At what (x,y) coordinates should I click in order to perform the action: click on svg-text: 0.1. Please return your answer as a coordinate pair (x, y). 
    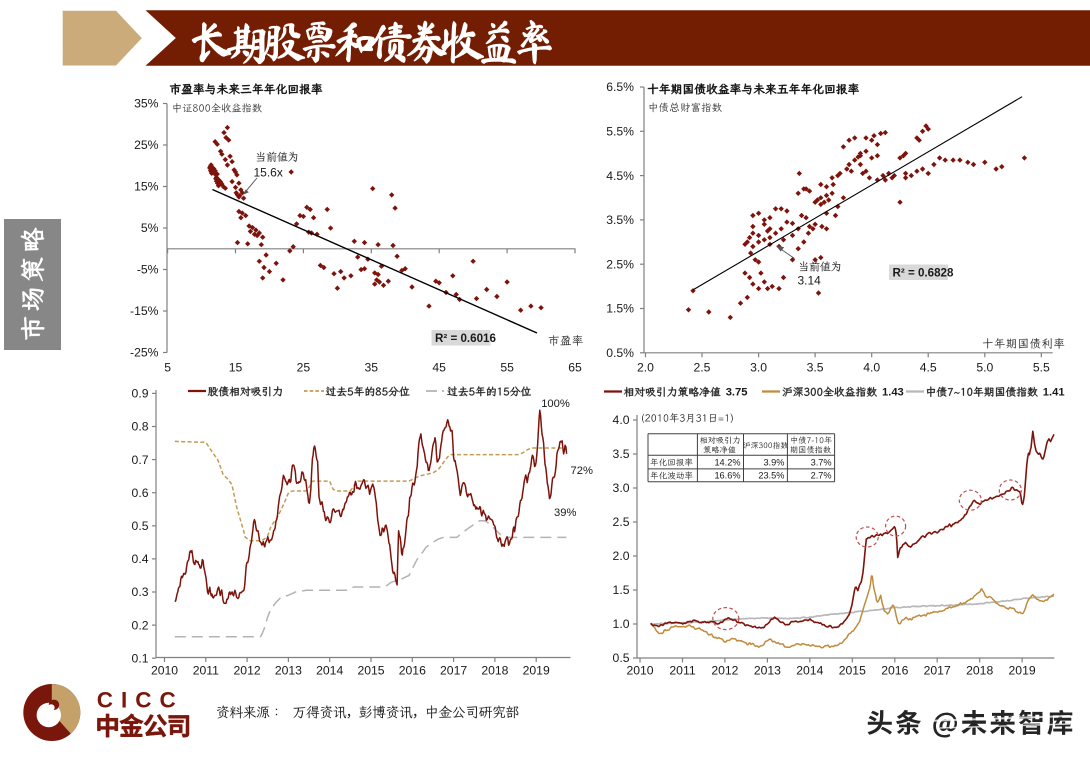
    Looking at the image, I should click on (140, 658).